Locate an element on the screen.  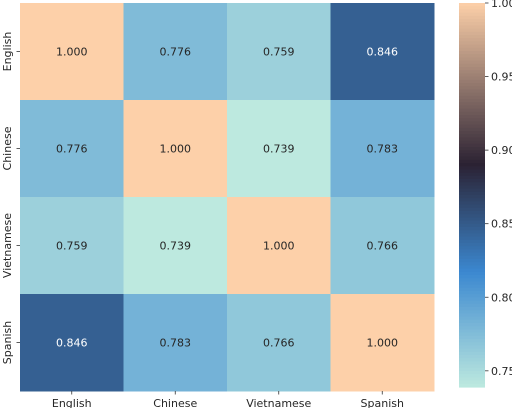
heatmap-cell-english-english is located at coordinates (72, 52).